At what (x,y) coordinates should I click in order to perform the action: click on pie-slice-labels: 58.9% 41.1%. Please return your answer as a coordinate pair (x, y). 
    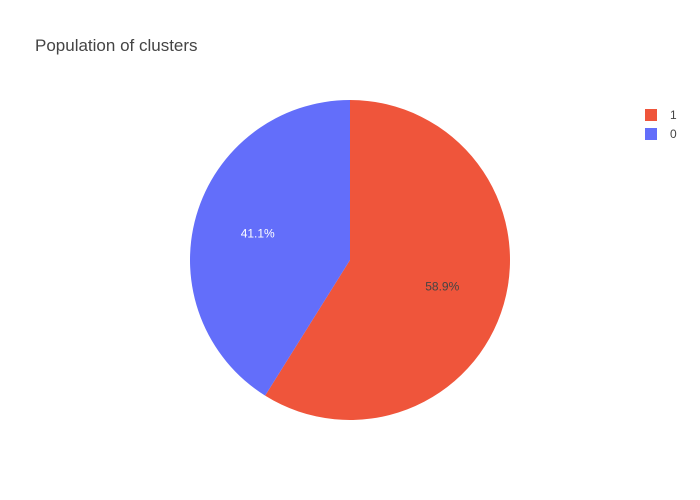
    Looking at the image, I should click on (350, 260).